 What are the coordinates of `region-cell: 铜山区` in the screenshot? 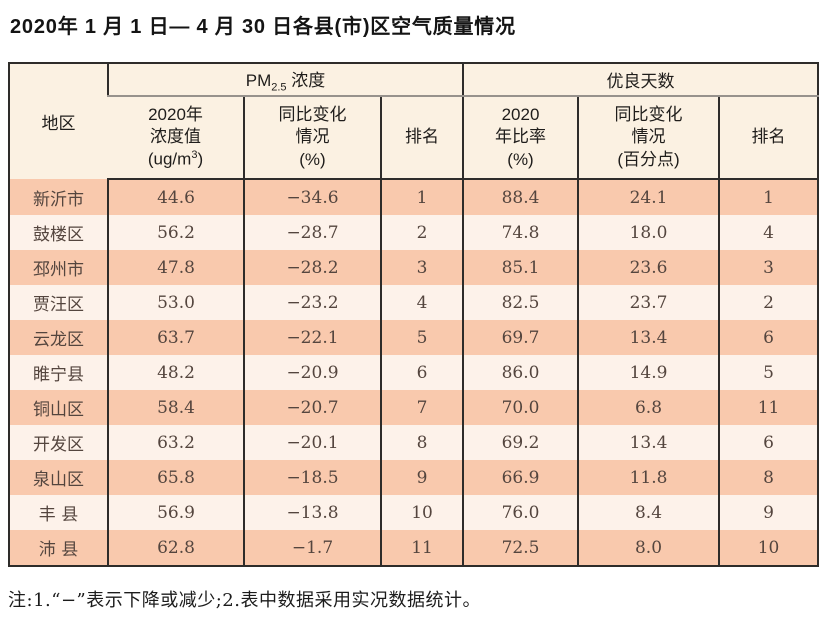 It's located at (58, 407).